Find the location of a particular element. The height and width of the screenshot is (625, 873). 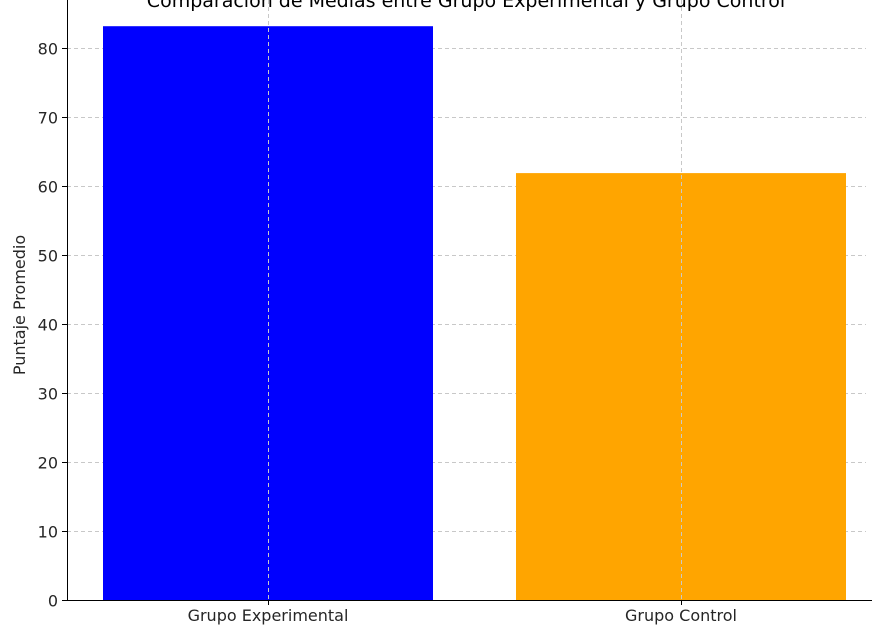

y-tick-label: 60 is located at coordinates (48, 187).